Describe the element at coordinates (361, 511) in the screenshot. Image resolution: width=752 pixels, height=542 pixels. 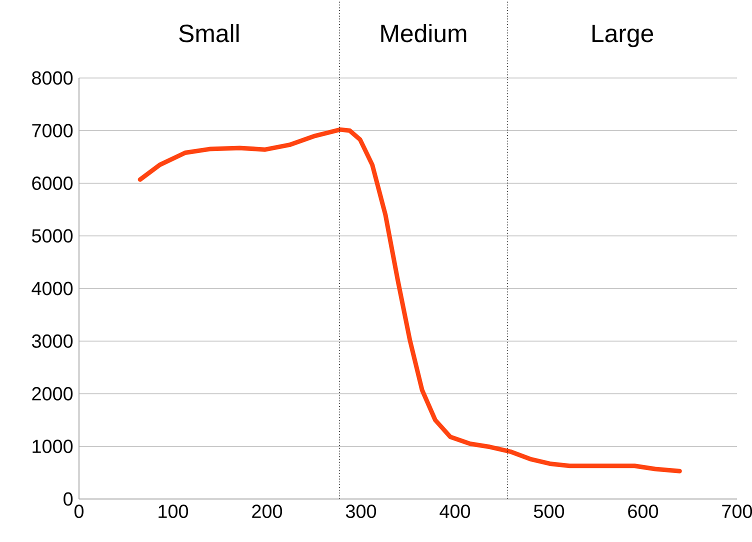
I see `x-tick-label: 300` at that location.